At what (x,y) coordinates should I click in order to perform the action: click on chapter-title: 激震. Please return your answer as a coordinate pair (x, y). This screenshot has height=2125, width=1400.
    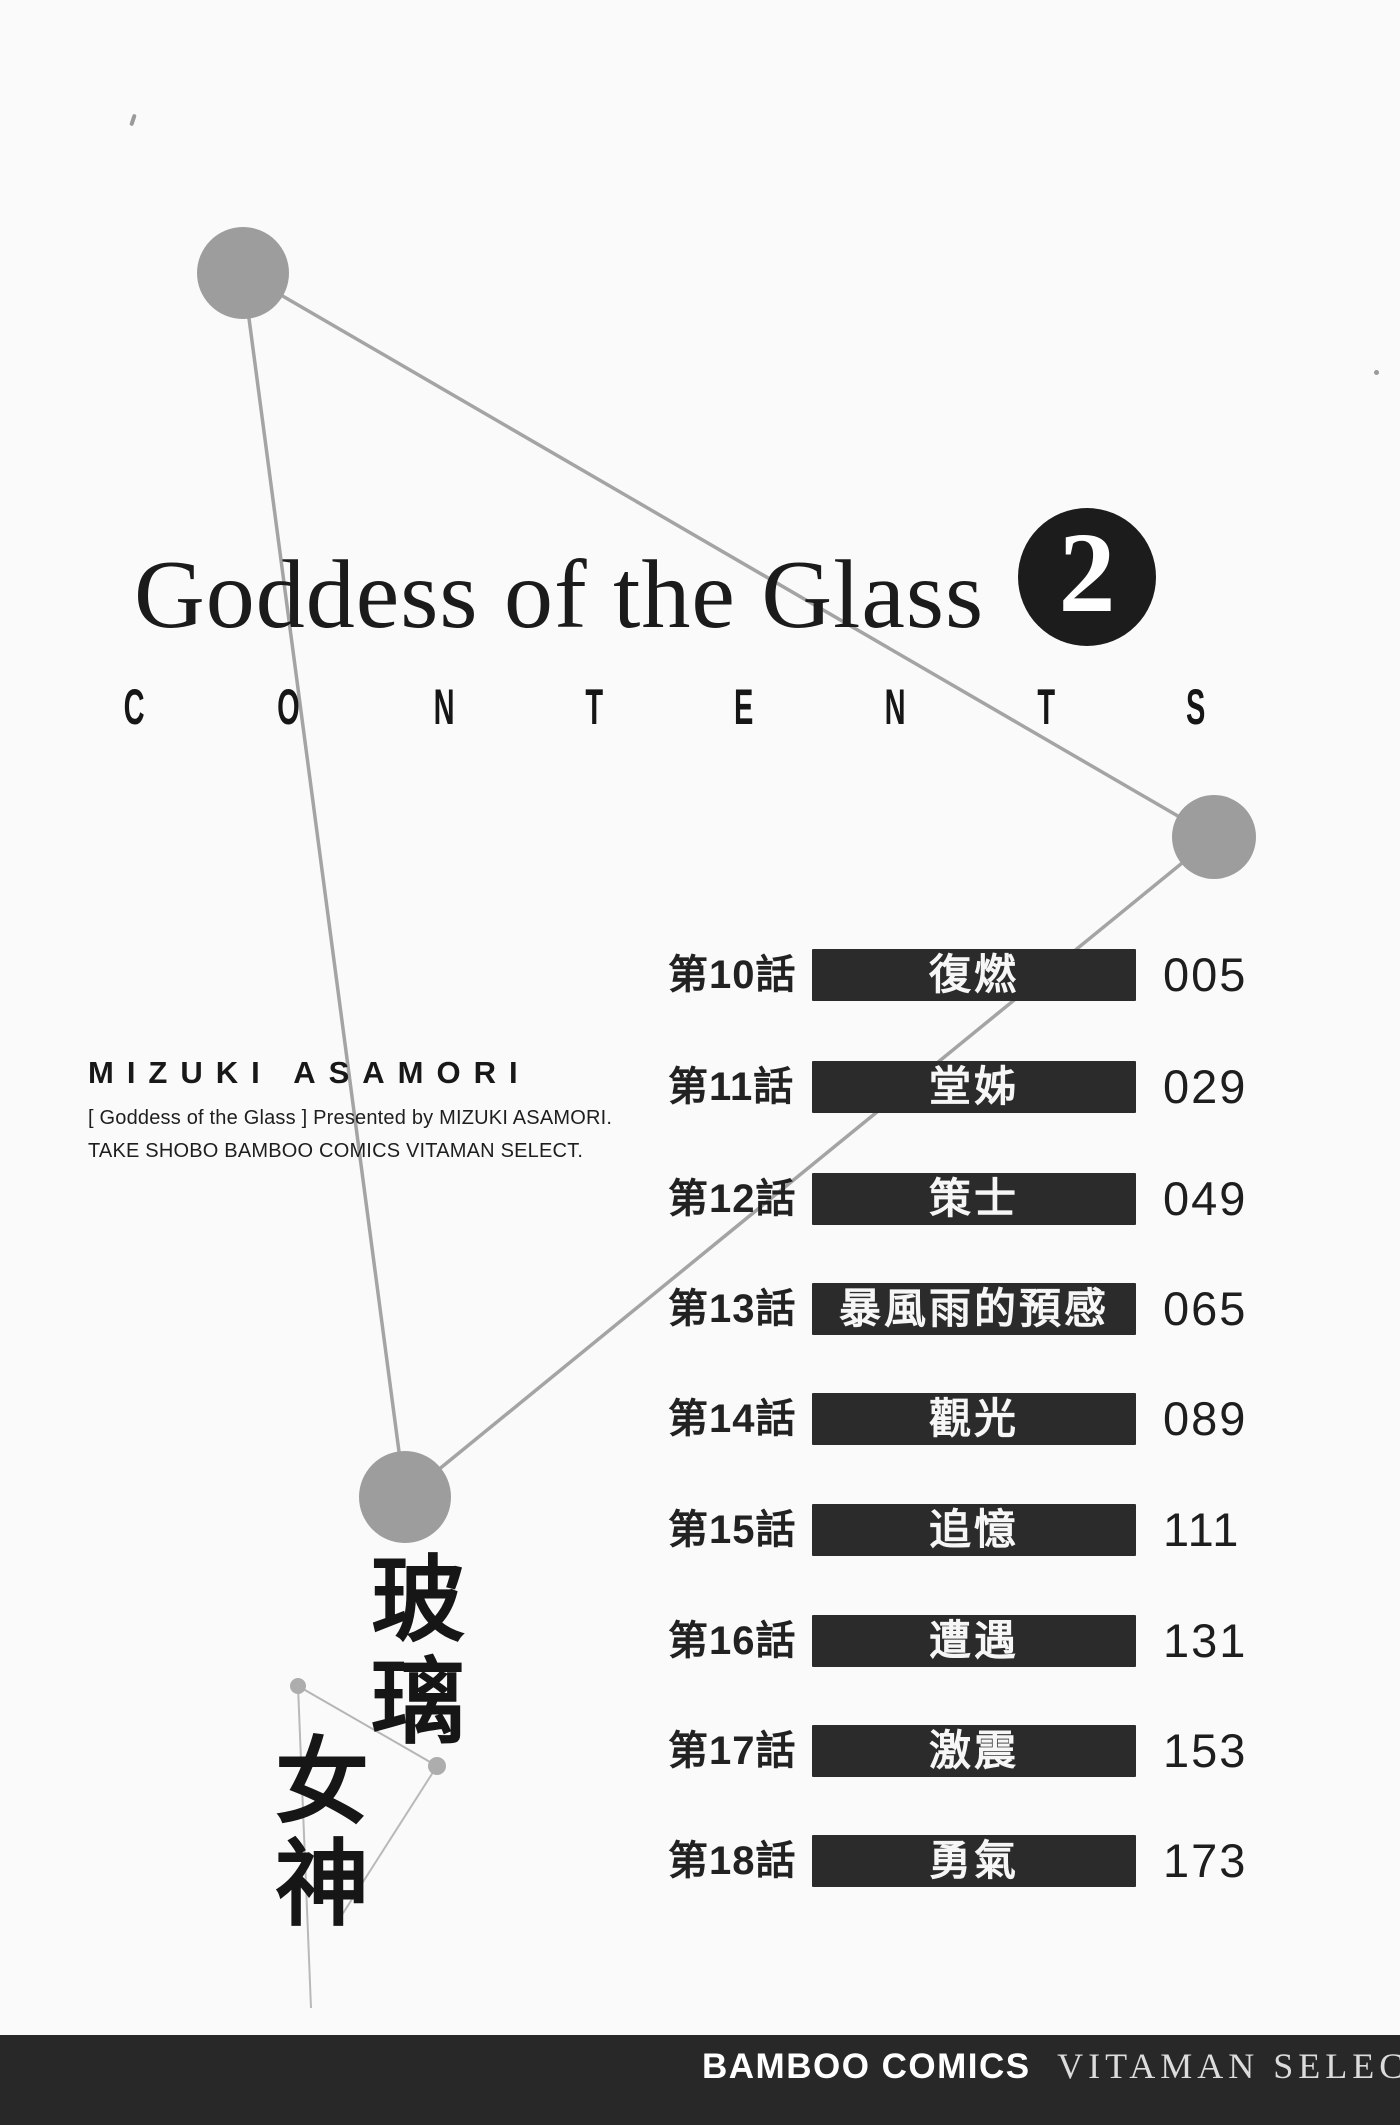
    Looking at the image, I should click on (973, 1750).